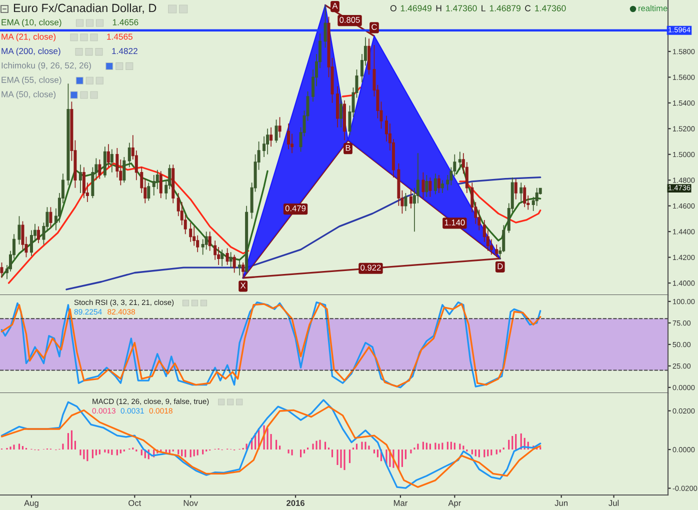 The width and height of the screenshot is (698, 510). I want to click on chart-subtitle: O 1.46949 H 1.47360 L 1.46879 C 1.47360, so click(478, 8).